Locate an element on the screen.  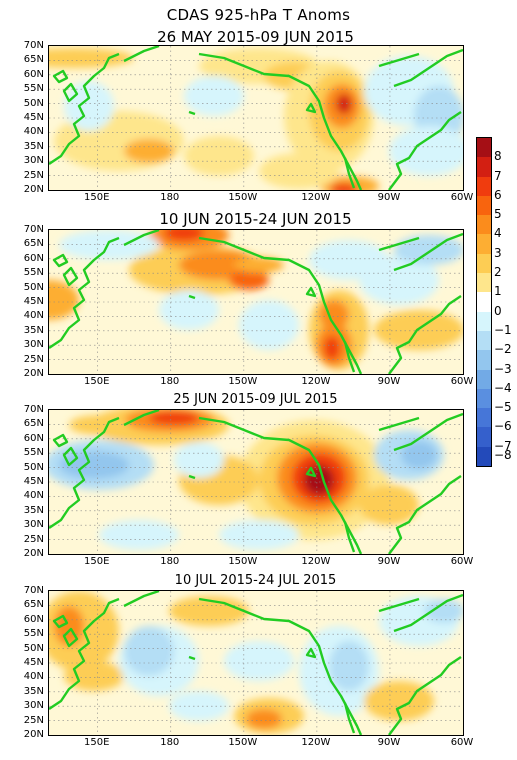
colorbar-label: 1 is located at coordinates (498, 291).